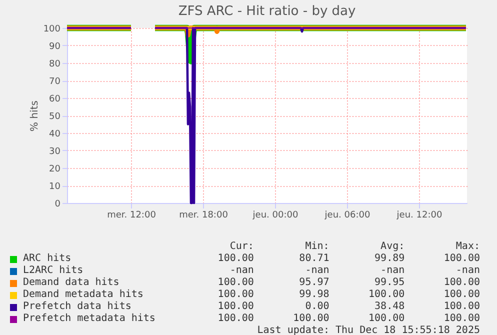 This screenshot has width=497, height=335. Describe the element at coordinates (71, 283) in the screenshot. I see `legend-label: Demand data hits` at that location.